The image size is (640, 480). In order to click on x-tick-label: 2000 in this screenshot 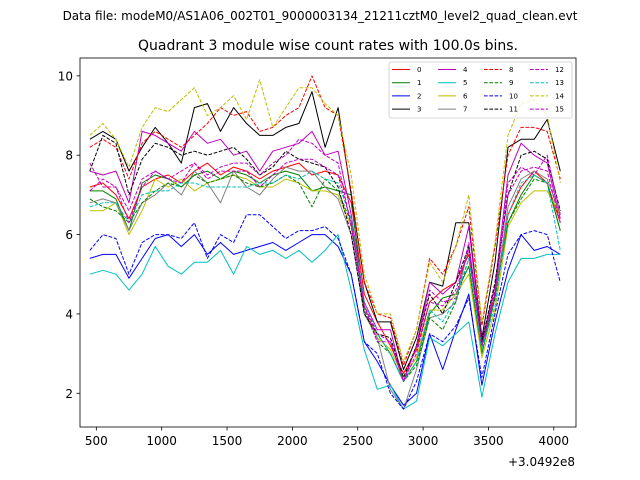, I will do `click(292, 441)`.